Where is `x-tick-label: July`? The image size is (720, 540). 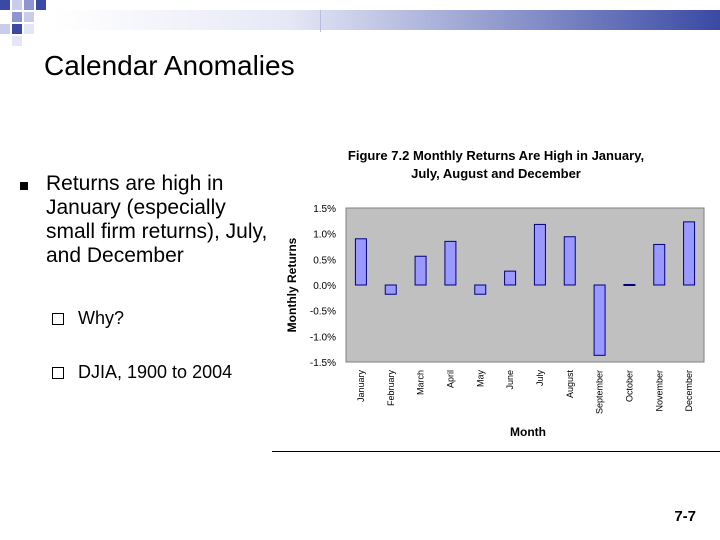 x-tick-label: July is located at coordinates (540, 378).